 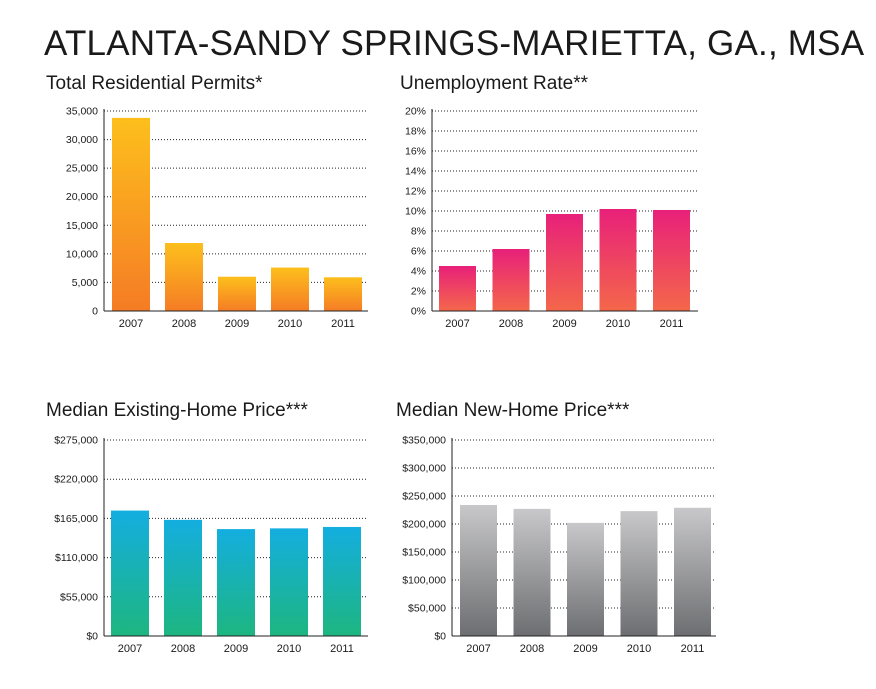 I want to click on permits-x-tick-label: 2007, so click(x=131, y=324).